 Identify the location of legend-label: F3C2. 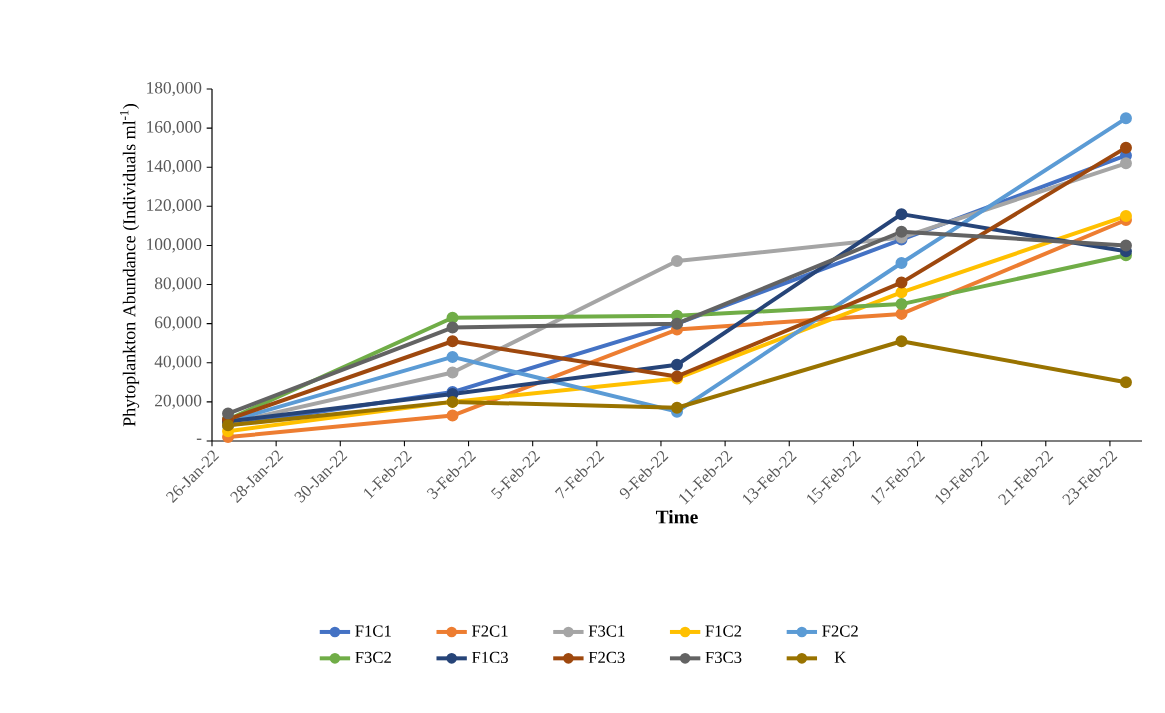
(373, 657).